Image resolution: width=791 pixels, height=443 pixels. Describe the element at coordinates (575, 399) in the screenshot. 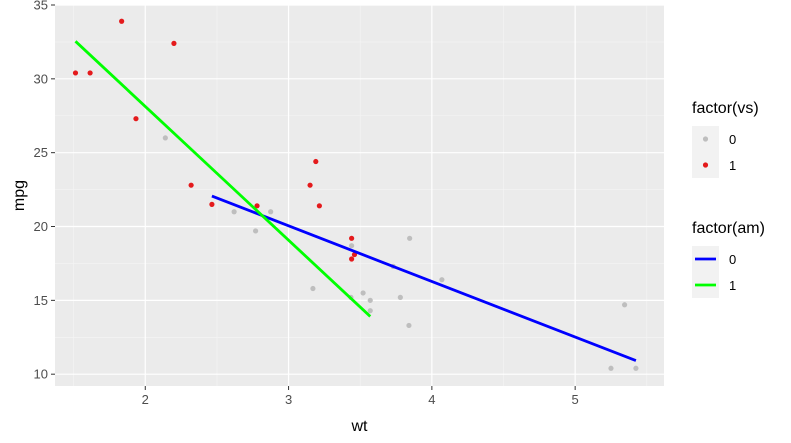

I see `x-tick-label: 5` at that location.